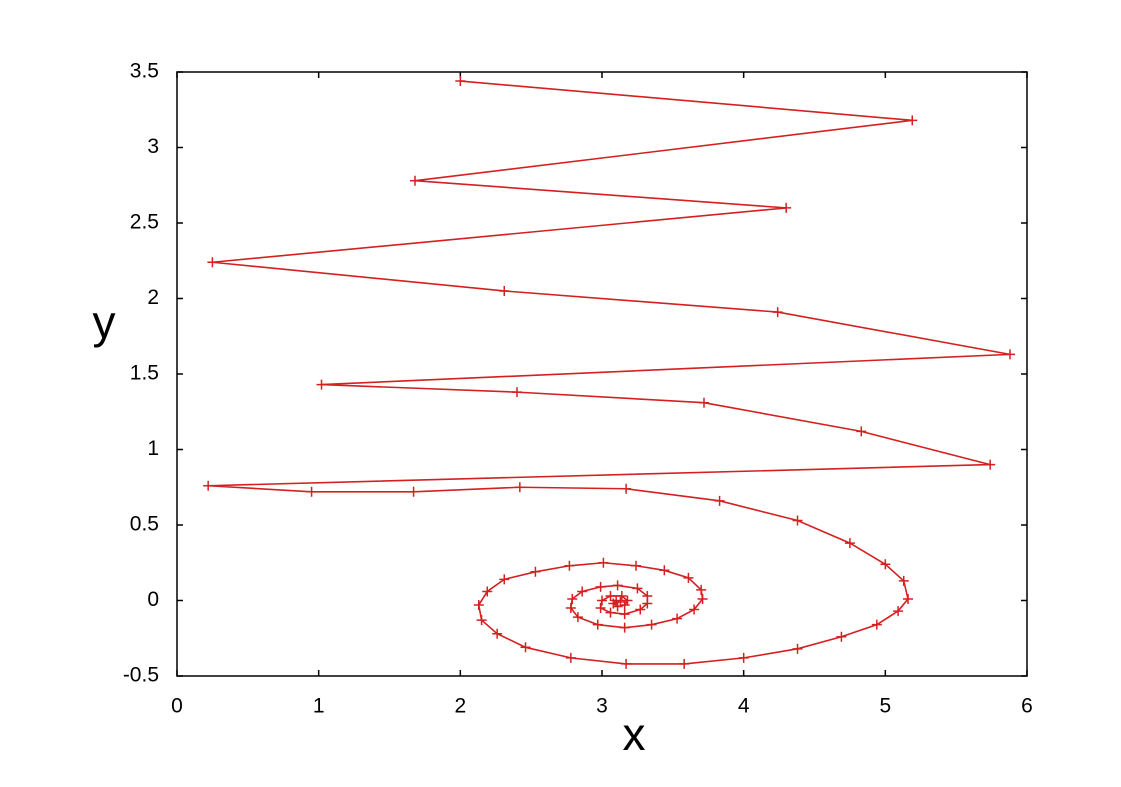 This screenshot has height=787, width=1121. What do you see at coordinates (144, 222) in the screenshot?
I see `y-tick-label: 2.5` at bounding box center [144, 222].